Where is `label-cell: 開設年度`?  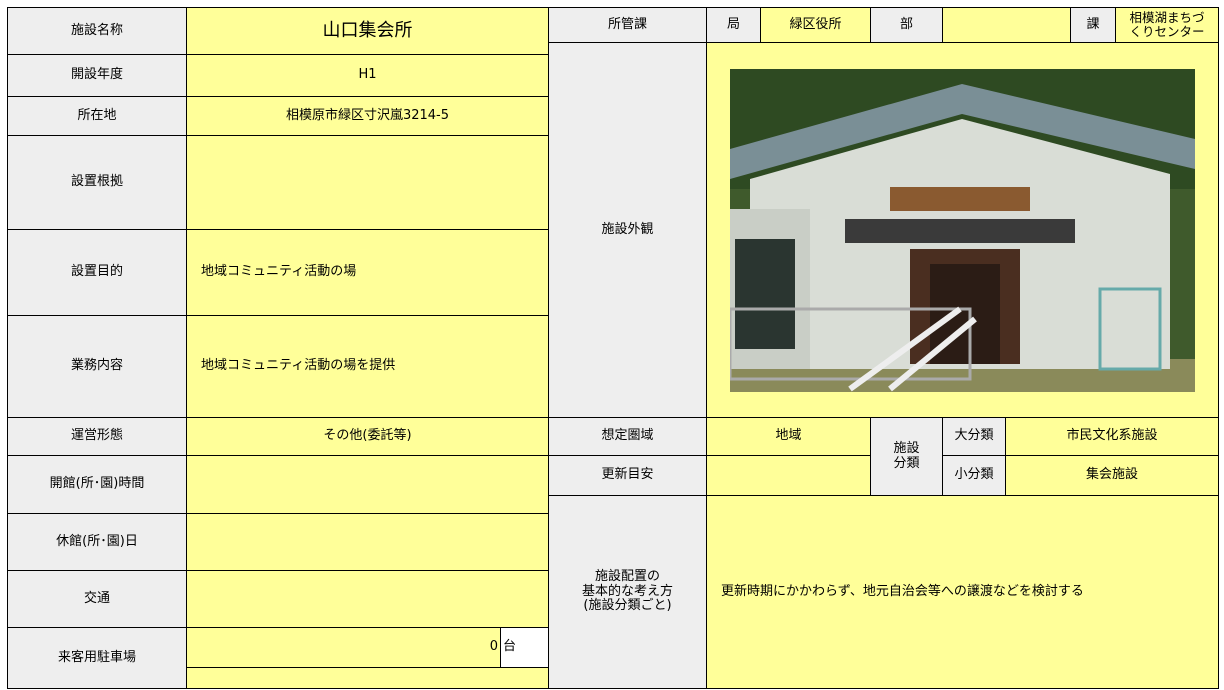
label-cell: 開設年度 is located at coordinates (97, 75).